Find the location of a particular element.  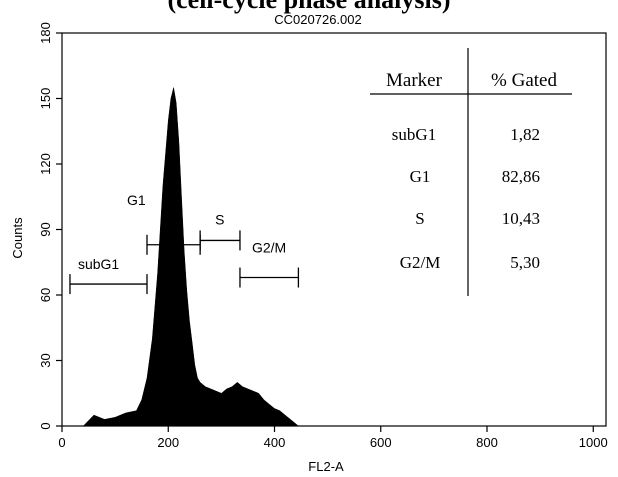

x-tick-label: 800 is located at coordinates (487, 442).